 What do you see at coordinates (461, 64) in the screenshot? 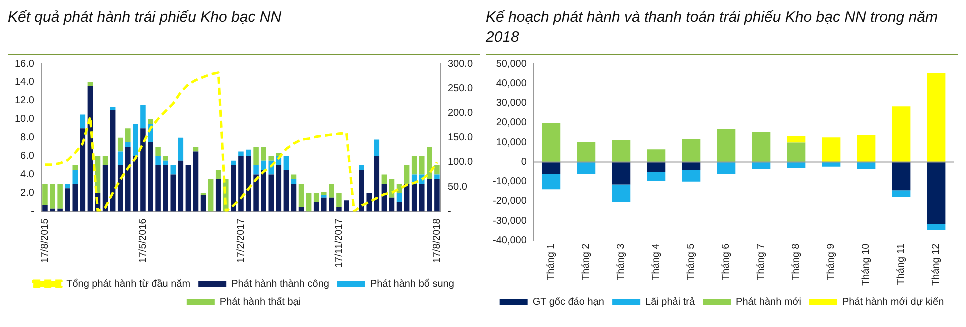
I see `y2-tick-label: 300.0` at bounding box center [461, 64].